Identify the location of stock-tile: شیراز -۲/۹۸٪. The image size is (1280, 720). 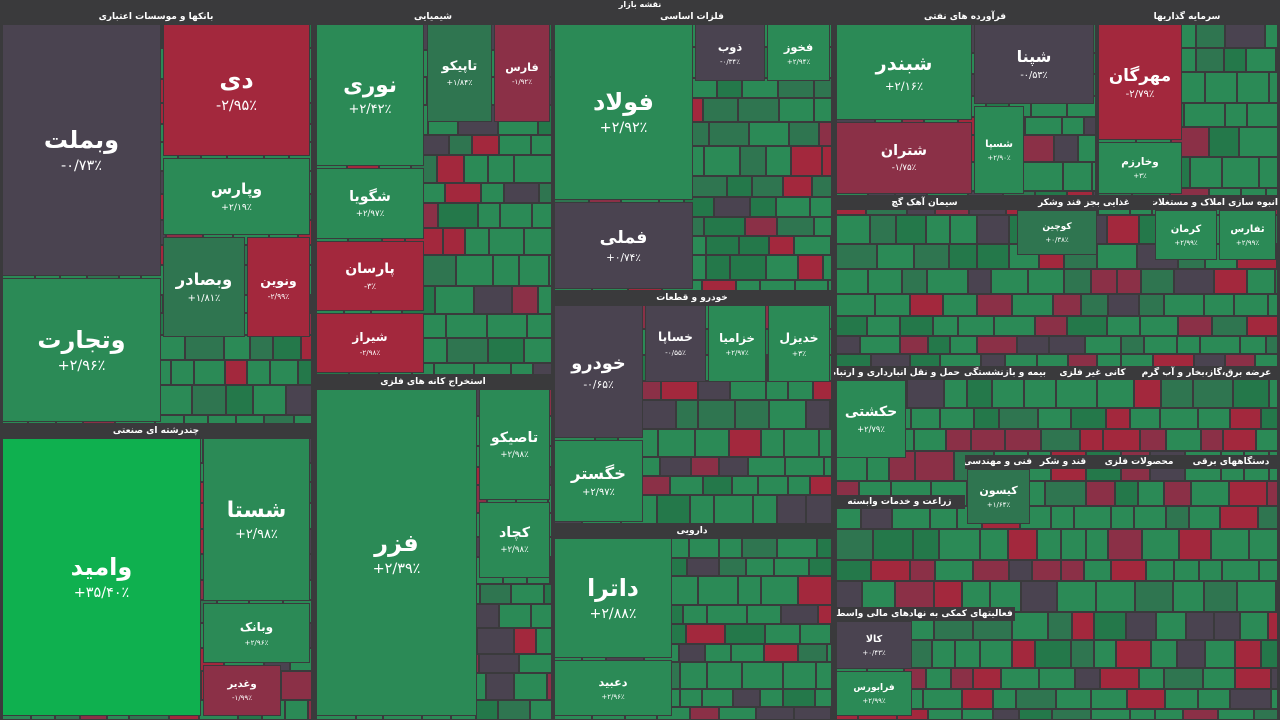
(370, 343).